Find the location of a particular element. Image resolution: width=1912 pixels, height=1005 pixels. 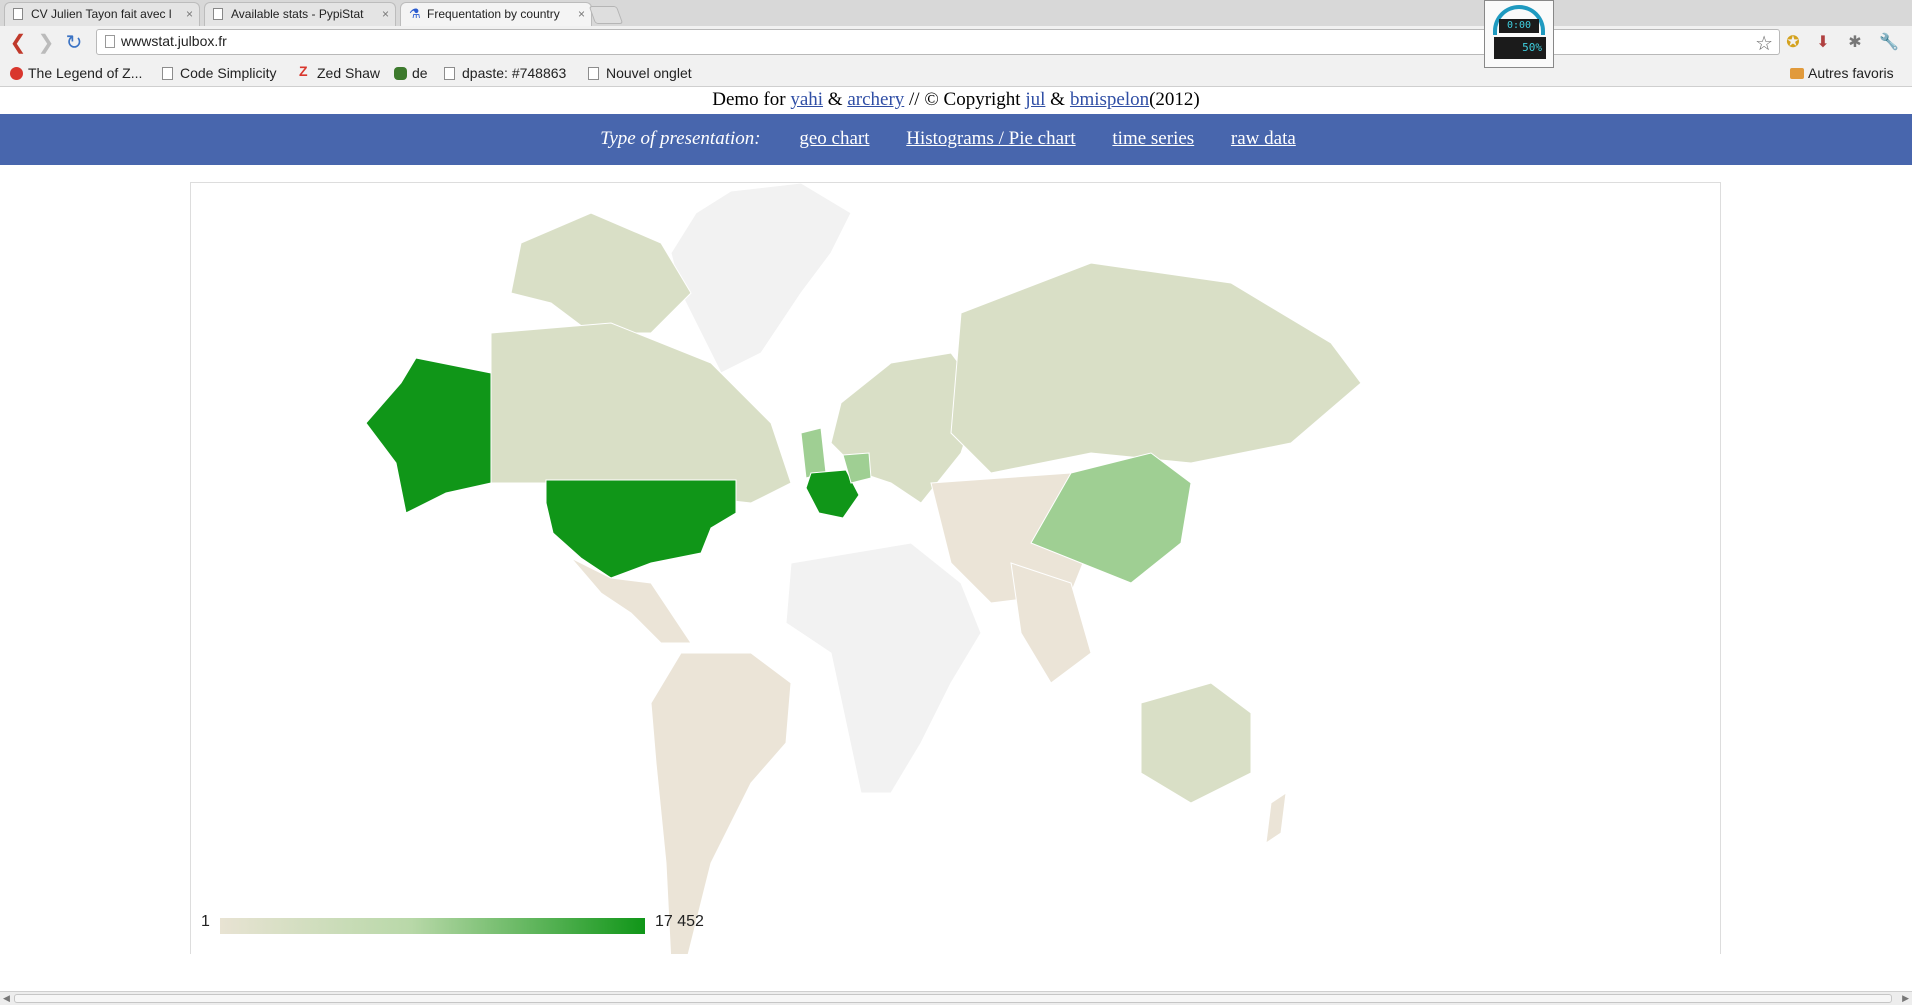

new-tab-button is located at coordinates (606, 15).